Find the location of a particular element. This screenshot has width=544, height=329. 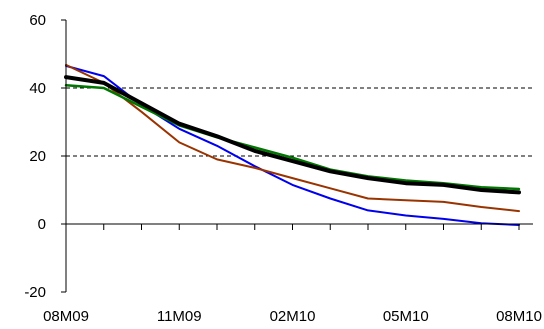

y-tick-label: -20 is located at coordinates (35, 292).